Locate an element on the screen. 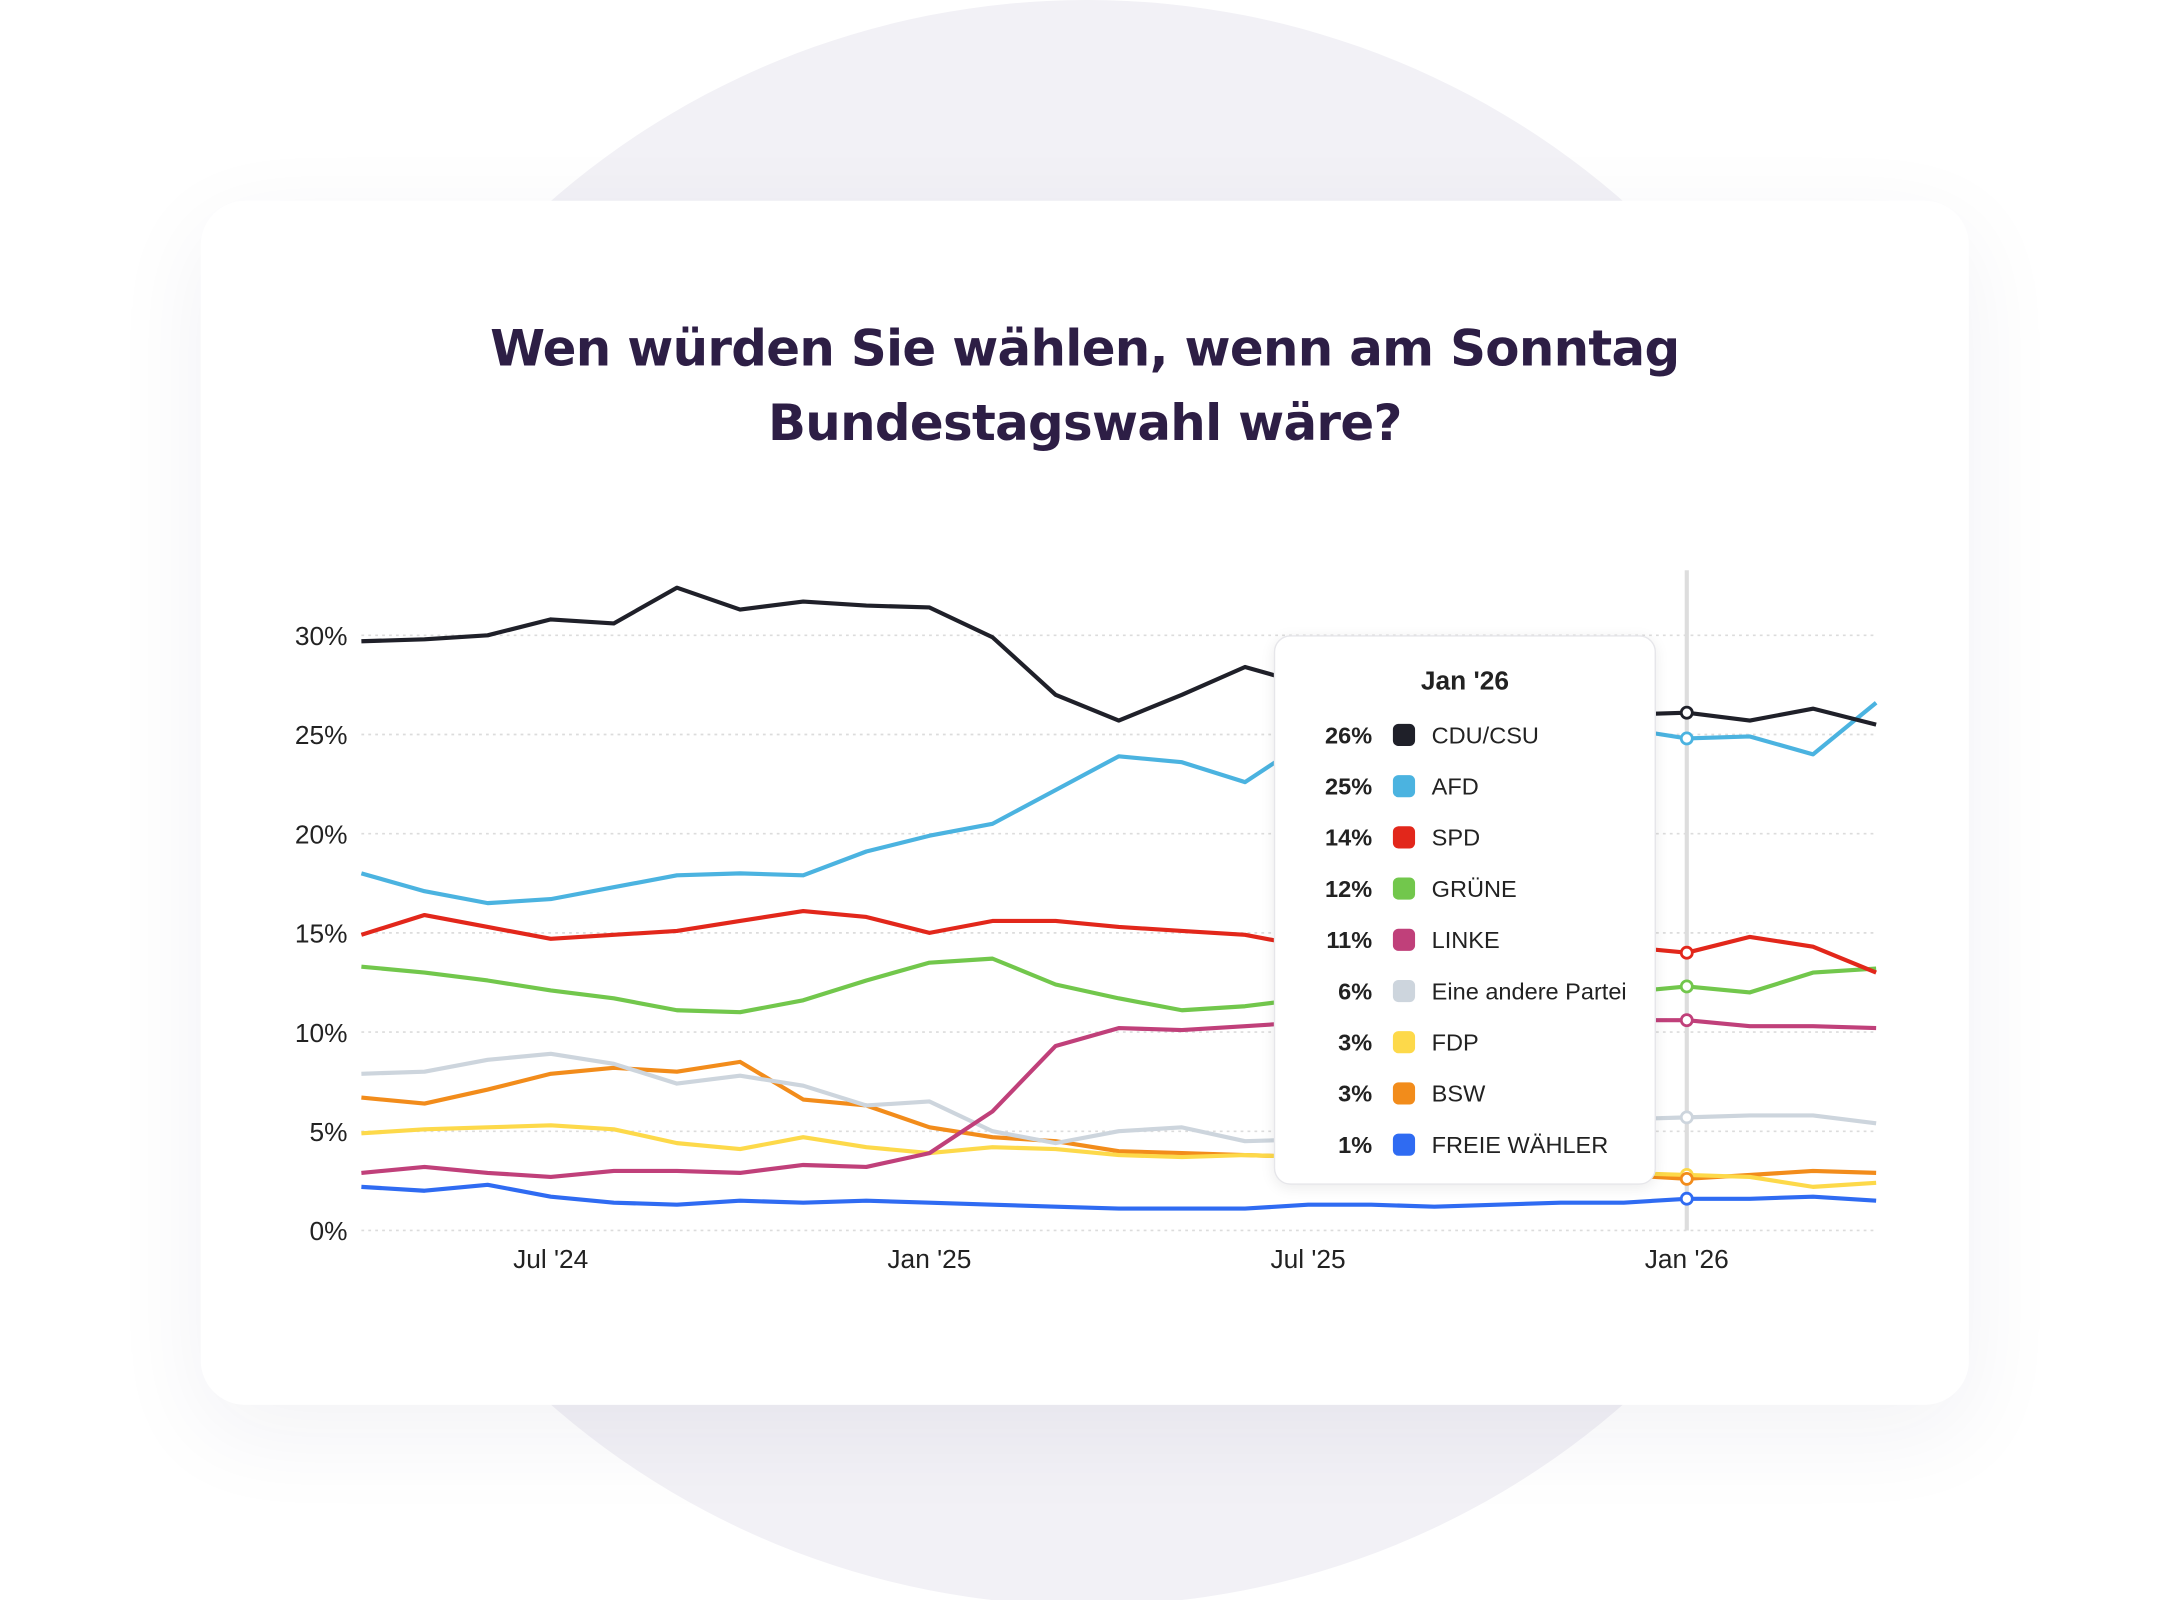 Image resolution: width=2160 pixels, height=1600 pixels. y-tick-label: 15% is located at coordinates (321, 934).